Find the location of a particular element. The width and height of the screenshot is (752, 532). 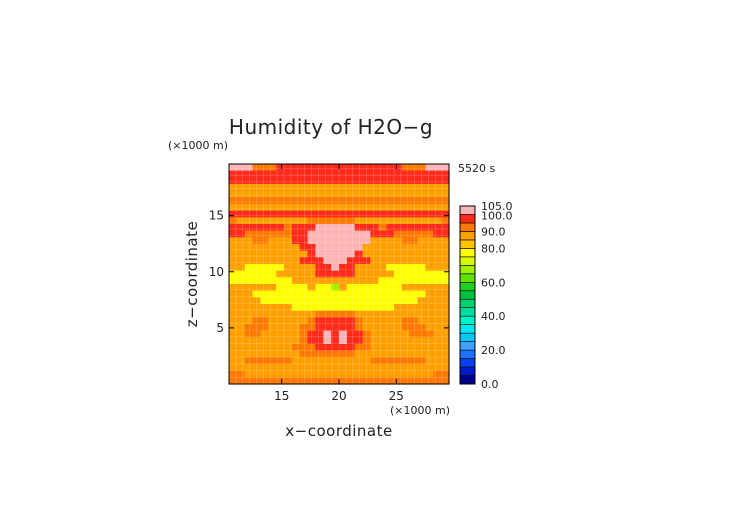

plot-area is located at coordinates (339, 274).